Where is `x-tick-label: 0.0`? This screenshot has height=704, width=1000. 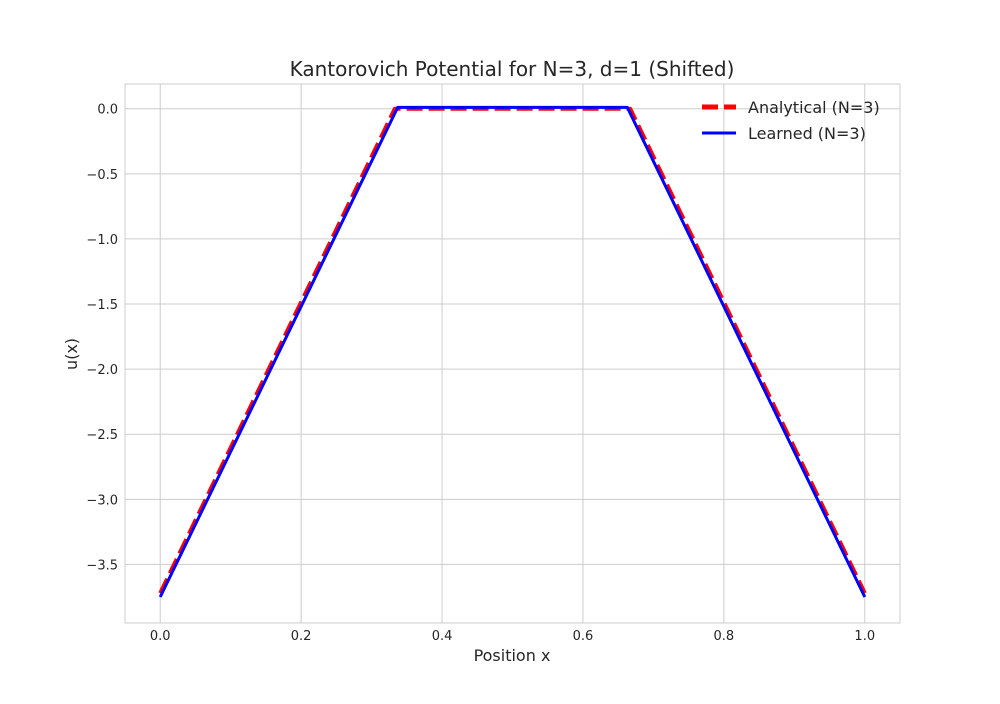 x-tick-label: 0.0 is located at coordinates (160, 636).